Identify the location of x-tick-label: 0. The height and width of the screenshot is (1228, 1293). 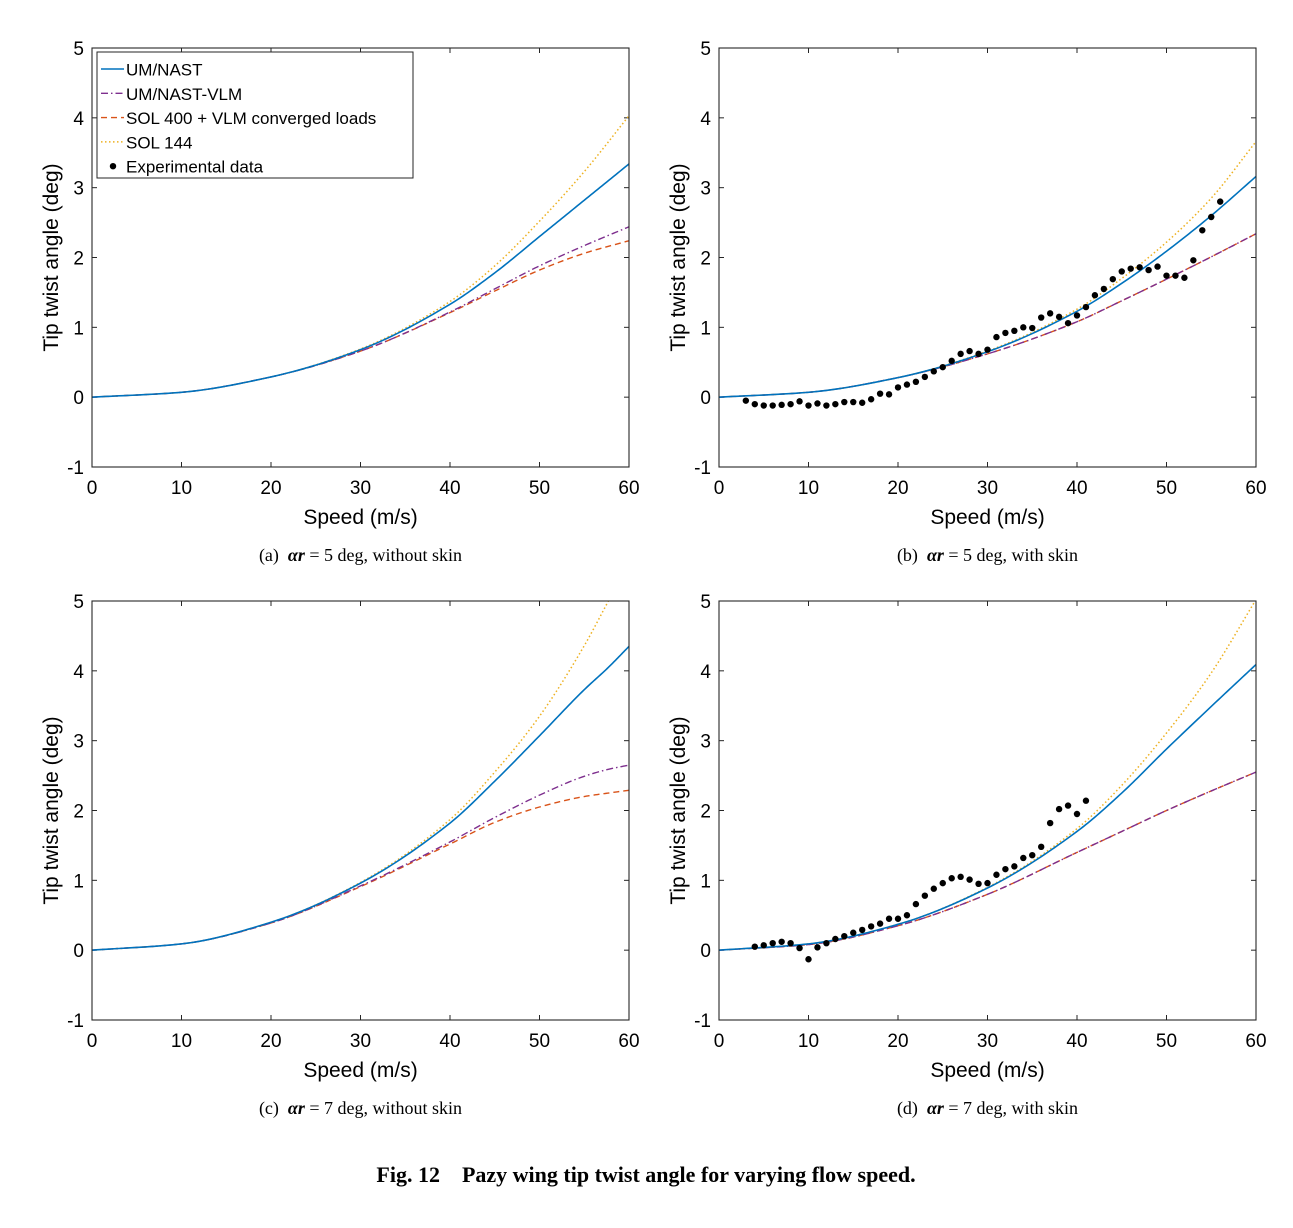
(719, 1041).